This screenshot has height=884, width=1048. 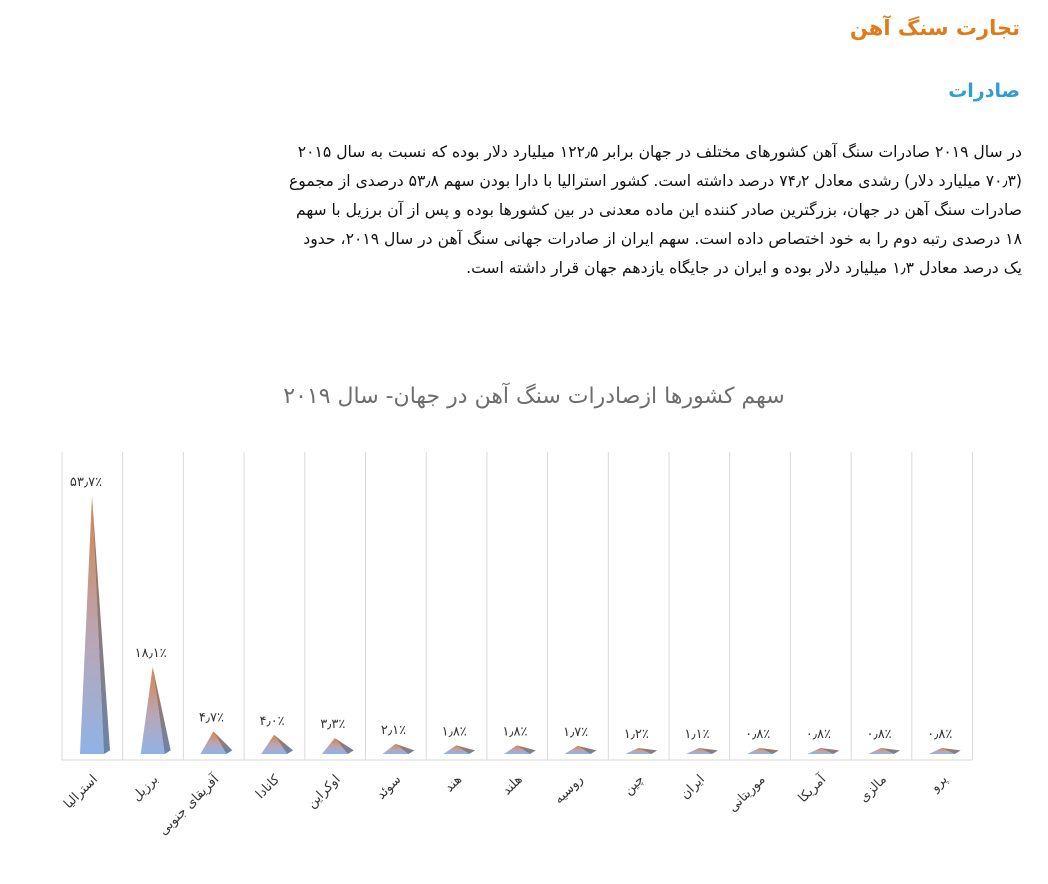 I want to click on data-label: ۱٫۱٪, so click(x=696, y=734).